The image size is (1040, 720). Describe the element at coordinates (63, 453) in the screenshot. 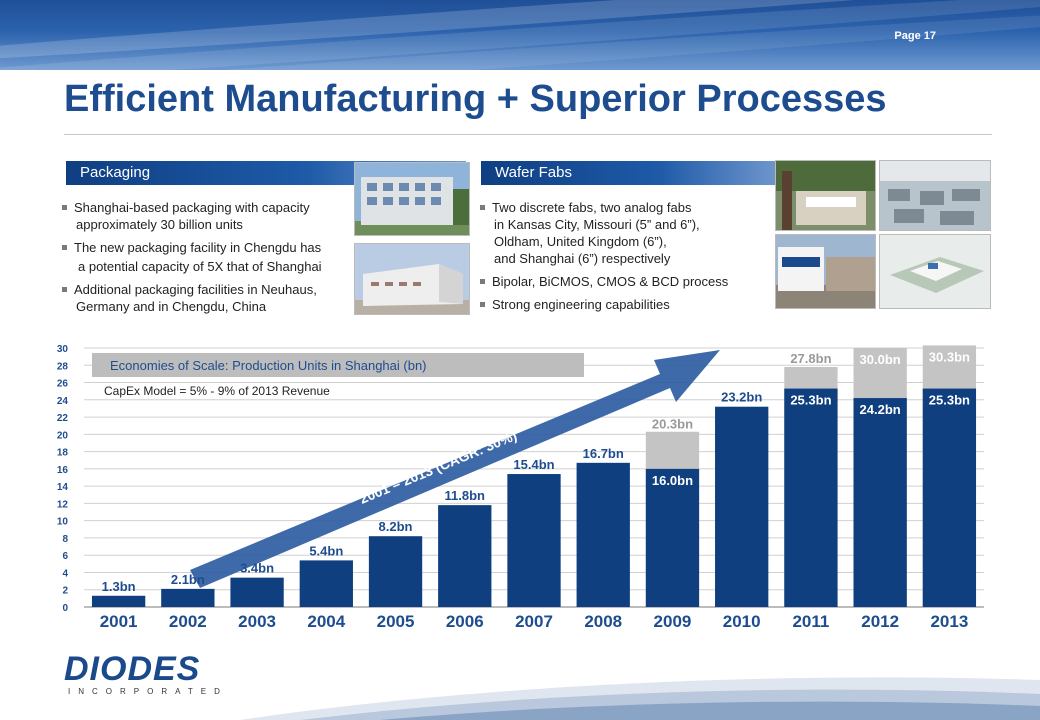

I see `y-tick-label: 18` at that location.